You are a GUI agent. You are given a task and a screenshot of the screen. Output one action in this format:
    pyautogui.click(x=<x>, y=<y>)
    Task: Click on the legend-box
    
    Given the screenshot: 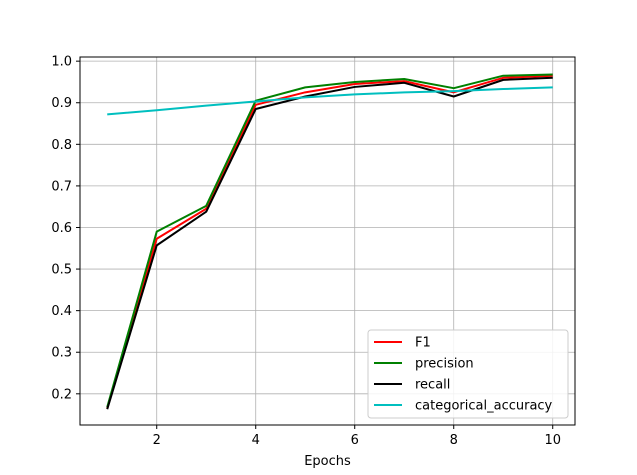 What is the action you would take?
    pyautogui.click(x=468, y=374)
    